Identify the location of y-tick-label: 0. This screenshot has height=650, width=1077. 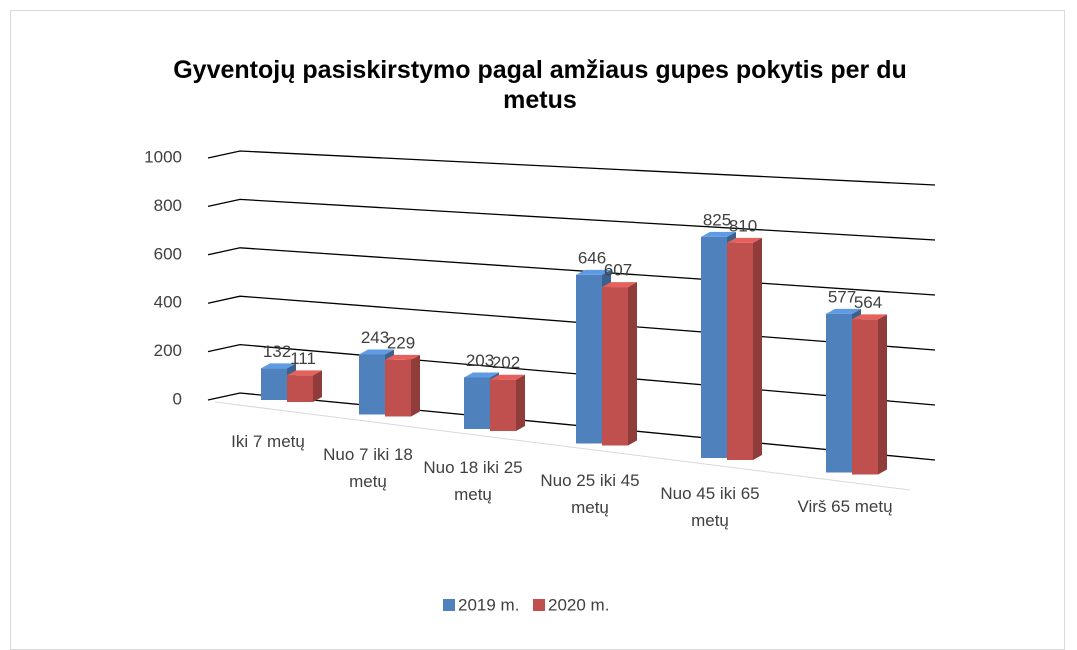
(177, 398).